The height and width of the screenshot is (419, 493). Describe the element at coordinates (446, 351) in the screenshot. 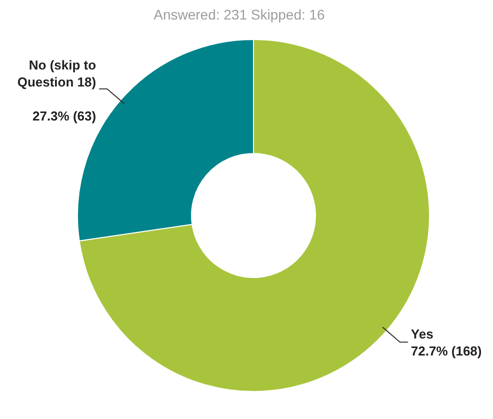

I see `data-label: 72.7% (168)` at that location.